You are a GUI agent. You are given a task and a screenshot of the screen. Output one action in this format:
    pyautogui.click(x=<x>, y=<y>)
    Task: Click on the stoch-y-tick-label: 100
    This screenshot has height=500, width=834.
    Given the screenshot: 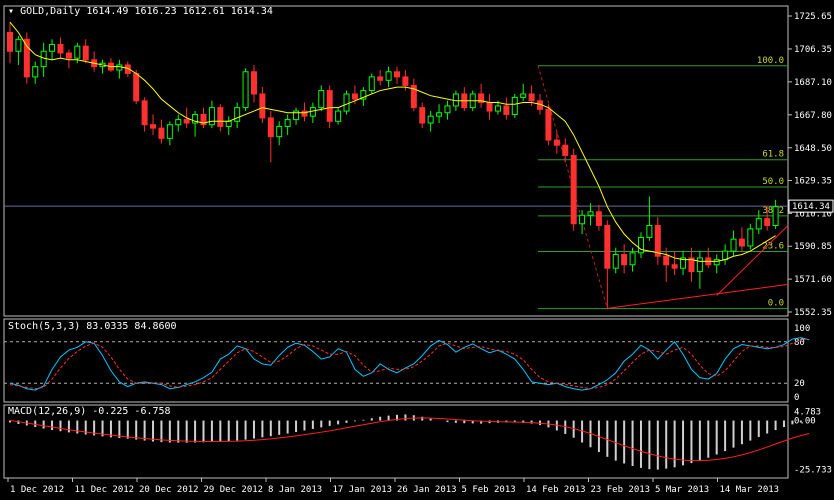 What is the action you would take?
    pyautogui.click(x=802, y=329)
    